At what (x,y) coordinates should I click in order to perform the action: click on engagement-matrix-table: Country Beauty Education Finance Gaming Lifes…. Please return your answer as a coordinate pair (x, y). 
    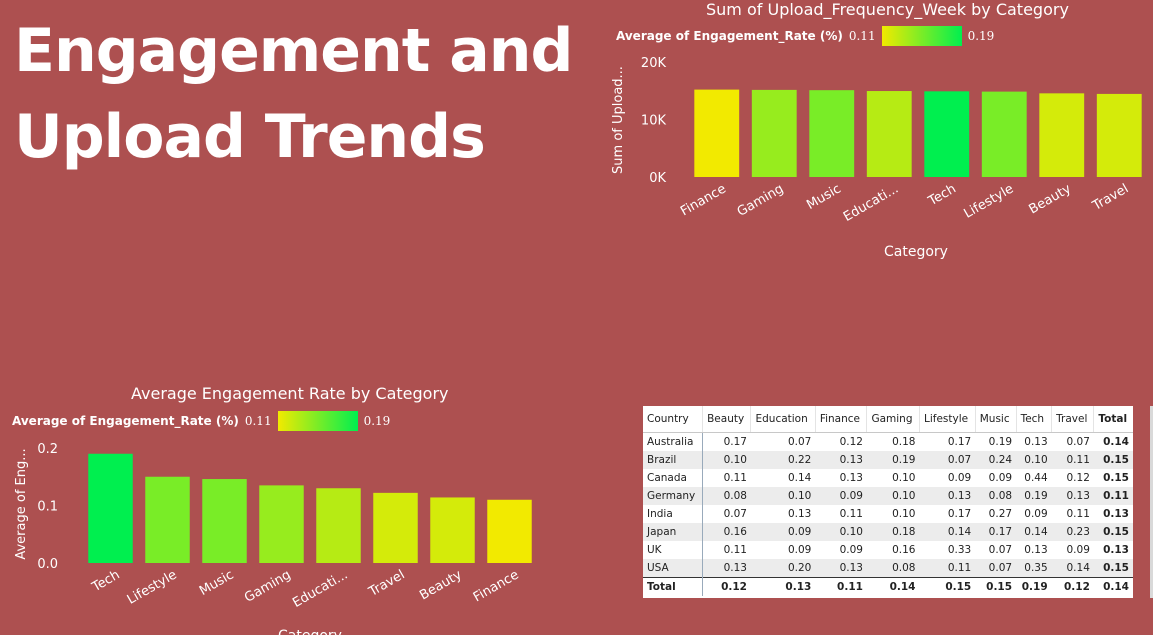
    Looking at the image, I should click on (888, 501).